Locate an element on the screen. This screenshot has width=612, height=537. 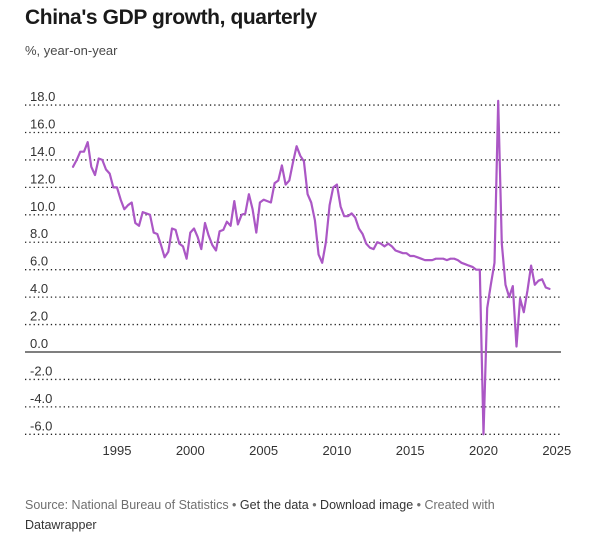
x-tick-label: 1995 is located at coordinates (117, 450).